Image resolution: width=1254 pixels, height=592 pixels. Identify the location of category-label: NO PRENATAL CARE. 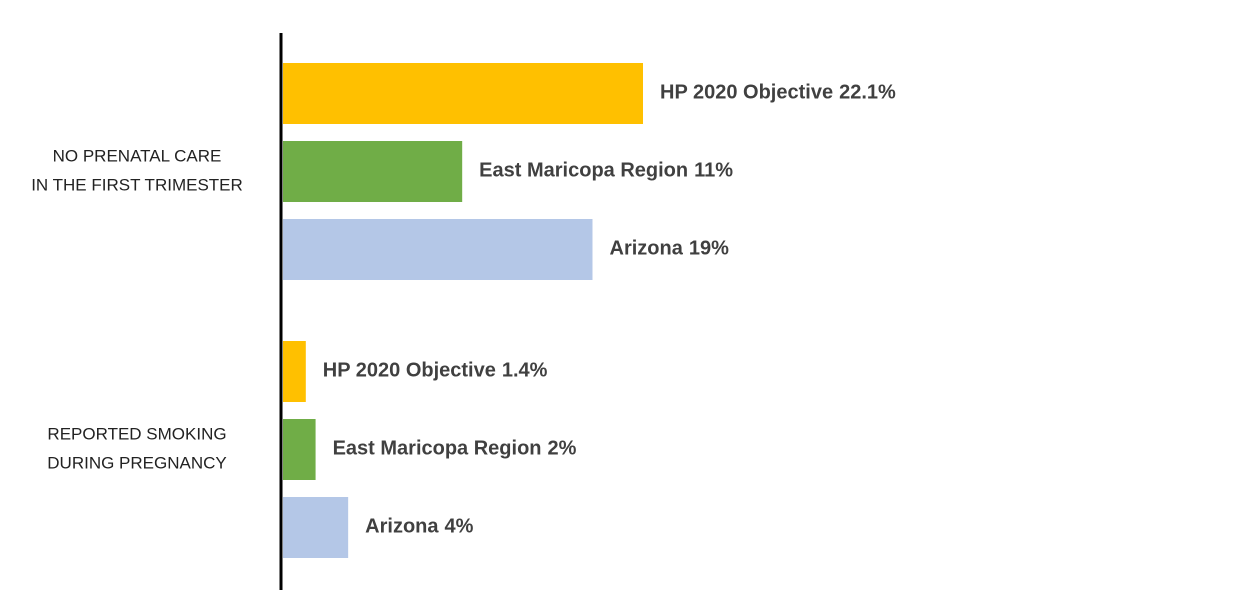
(137, 155).